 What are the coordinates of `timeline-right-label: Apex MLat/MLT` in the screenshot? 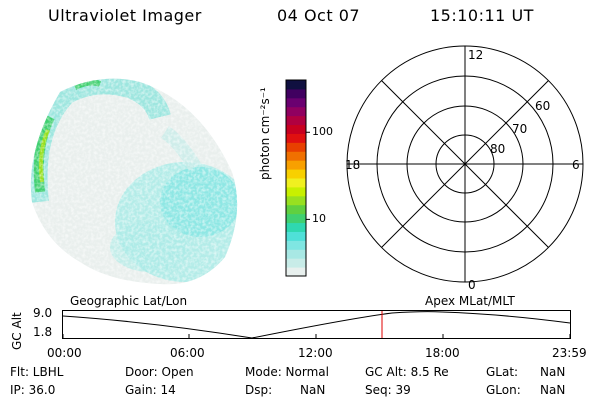 It's located at (470, 301).